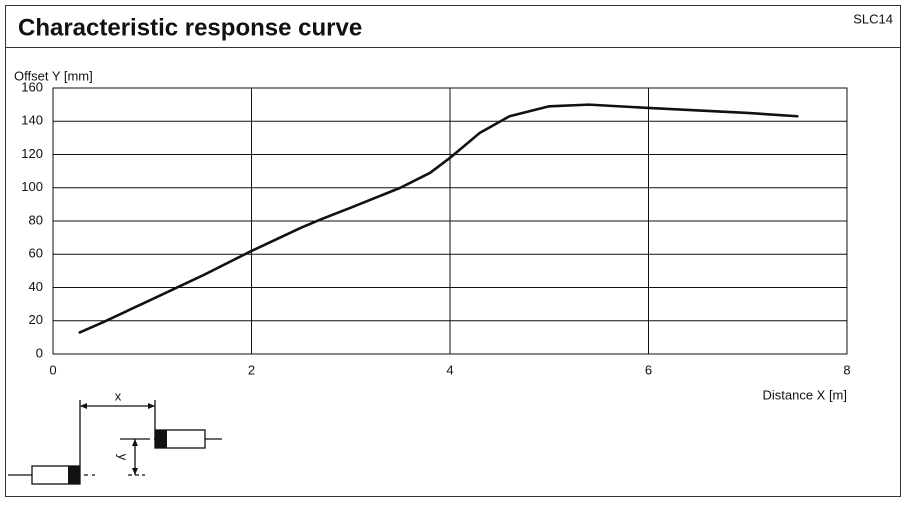  Describe the element at coordinates (846, 369) in the screenshot. I see `x-tick-label: 8` at that location.